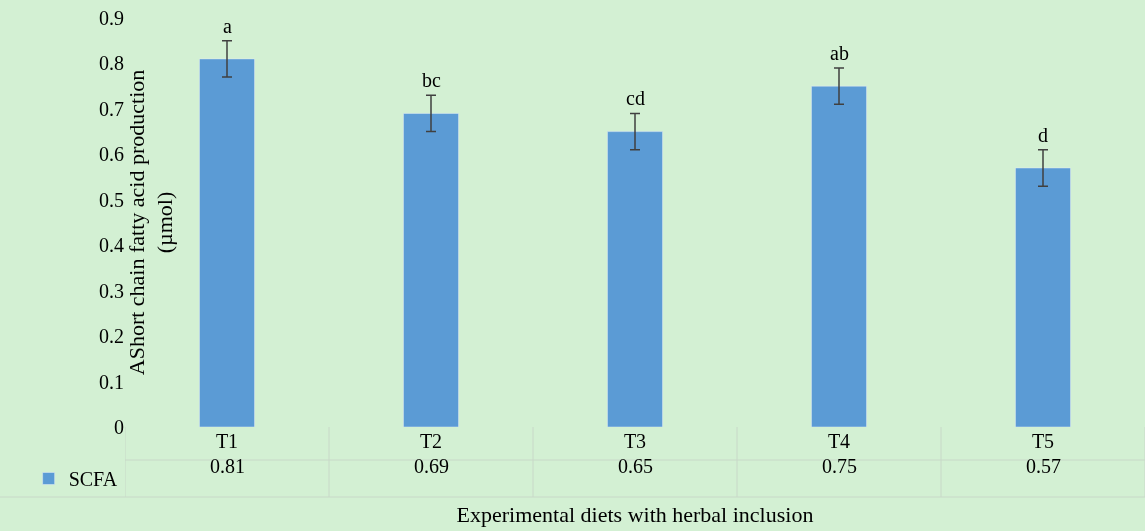 The height and width of the screenshot is (531, 1145). Describe the element at coordinates (431, 466) in the screenshot. I see `data-label: 0.69` at that location.